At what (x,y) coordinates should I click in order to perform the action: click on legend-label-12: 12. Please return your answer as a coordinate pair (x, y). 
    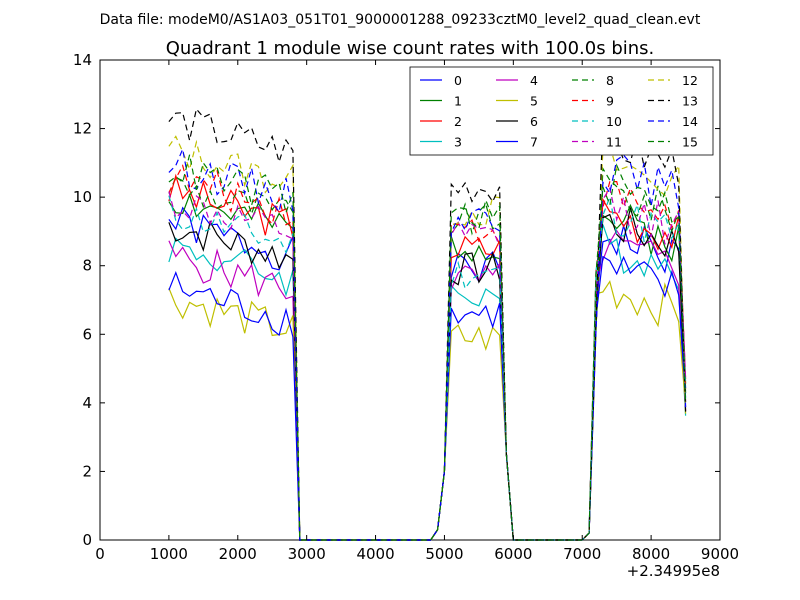
    Looking at the image, I should click on (690, 80).